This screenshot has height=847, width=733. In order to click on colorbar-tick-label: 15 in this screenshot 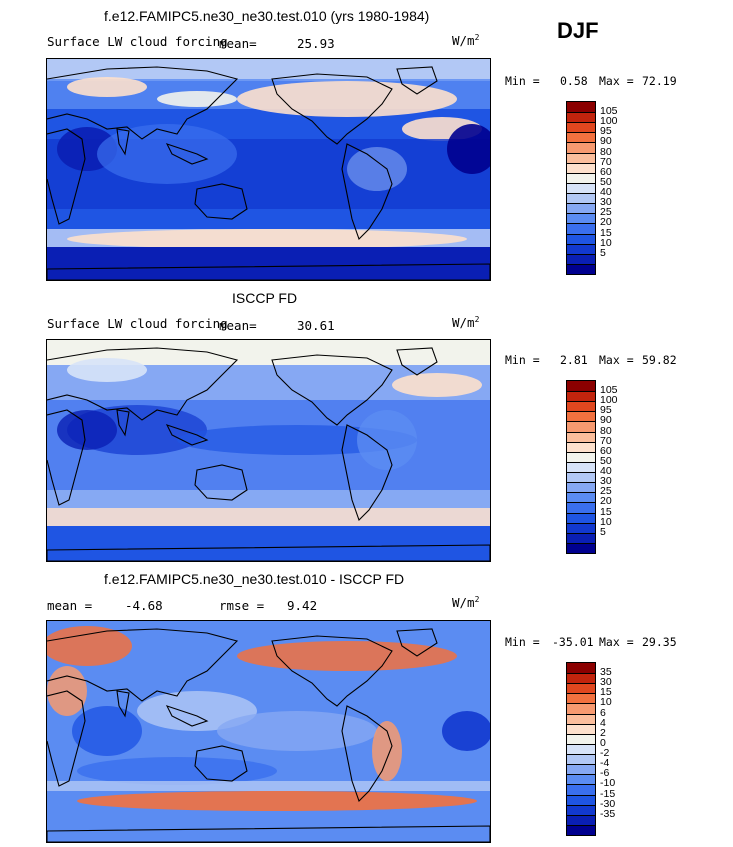, I will do `click(606, 692)`.